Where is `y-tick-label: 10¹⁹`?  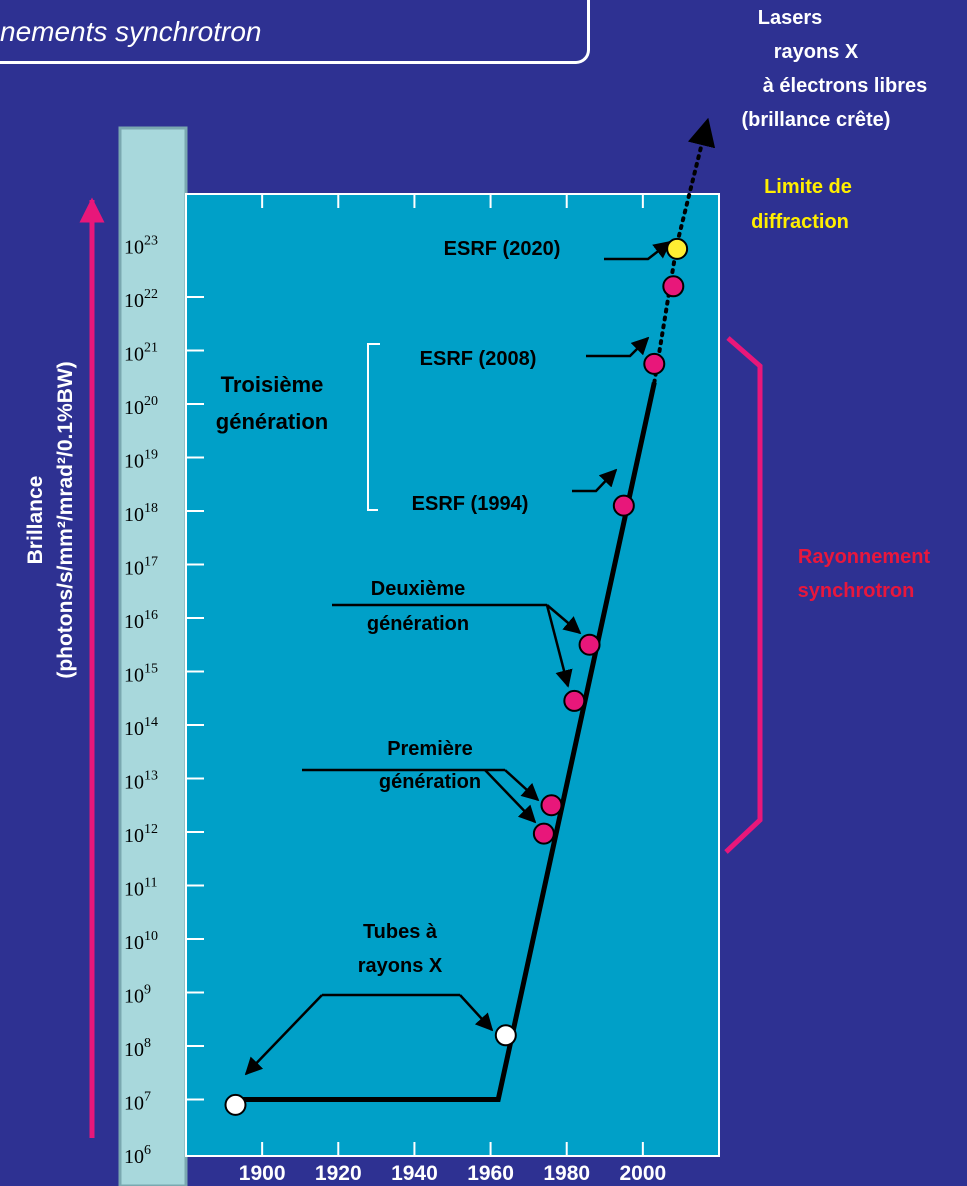
y-tick-label: 10¹⁹ is located at coordinates (141, 460).